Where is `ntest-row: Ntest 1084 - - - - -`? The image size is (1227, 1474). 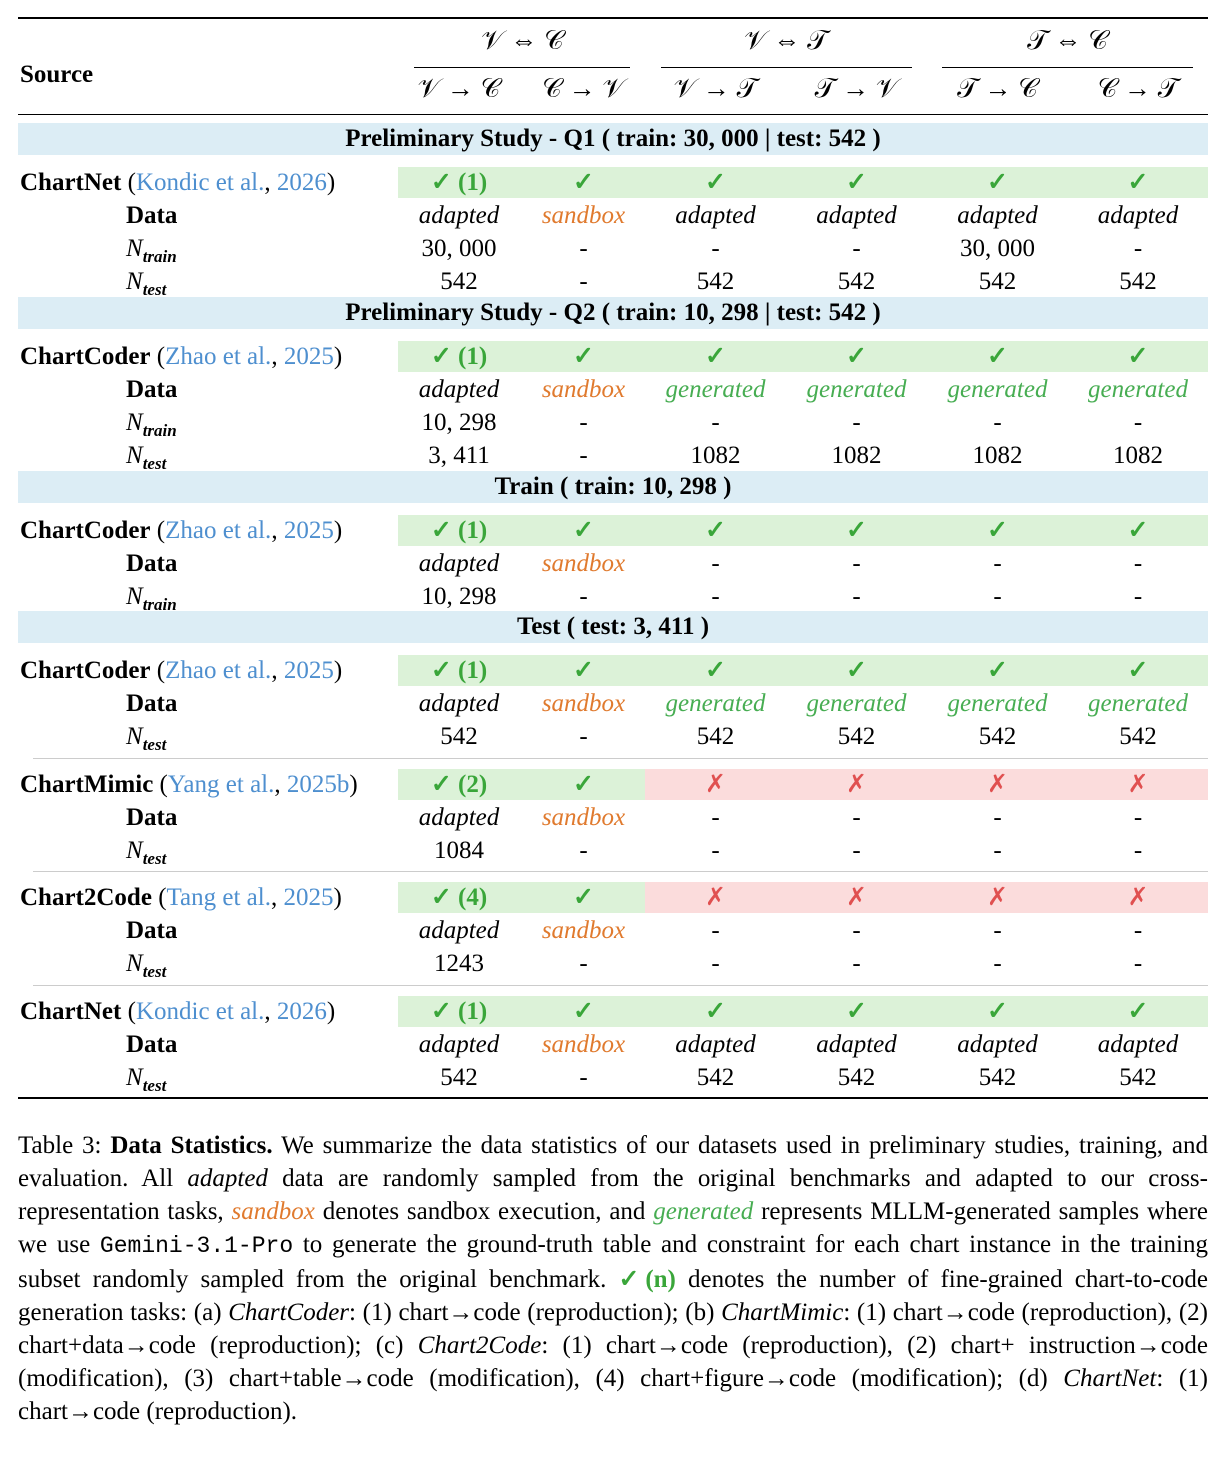 ntest-row: Ntest 1084 - - - - - is located at coordinates (613, 851).